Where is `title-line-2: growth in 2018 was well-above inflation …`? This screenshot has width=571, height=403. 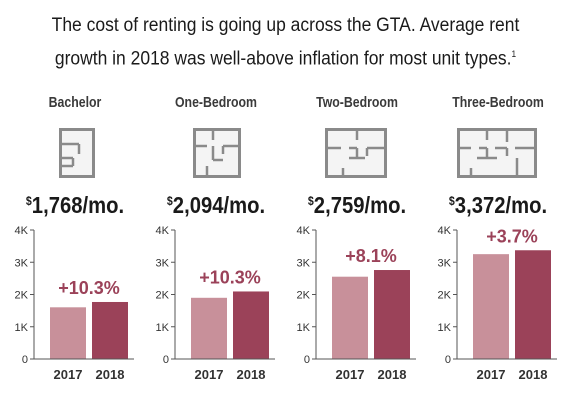
title-line-2: growth in 2018 was well-above inflation … is located at coordinates (285, 56).